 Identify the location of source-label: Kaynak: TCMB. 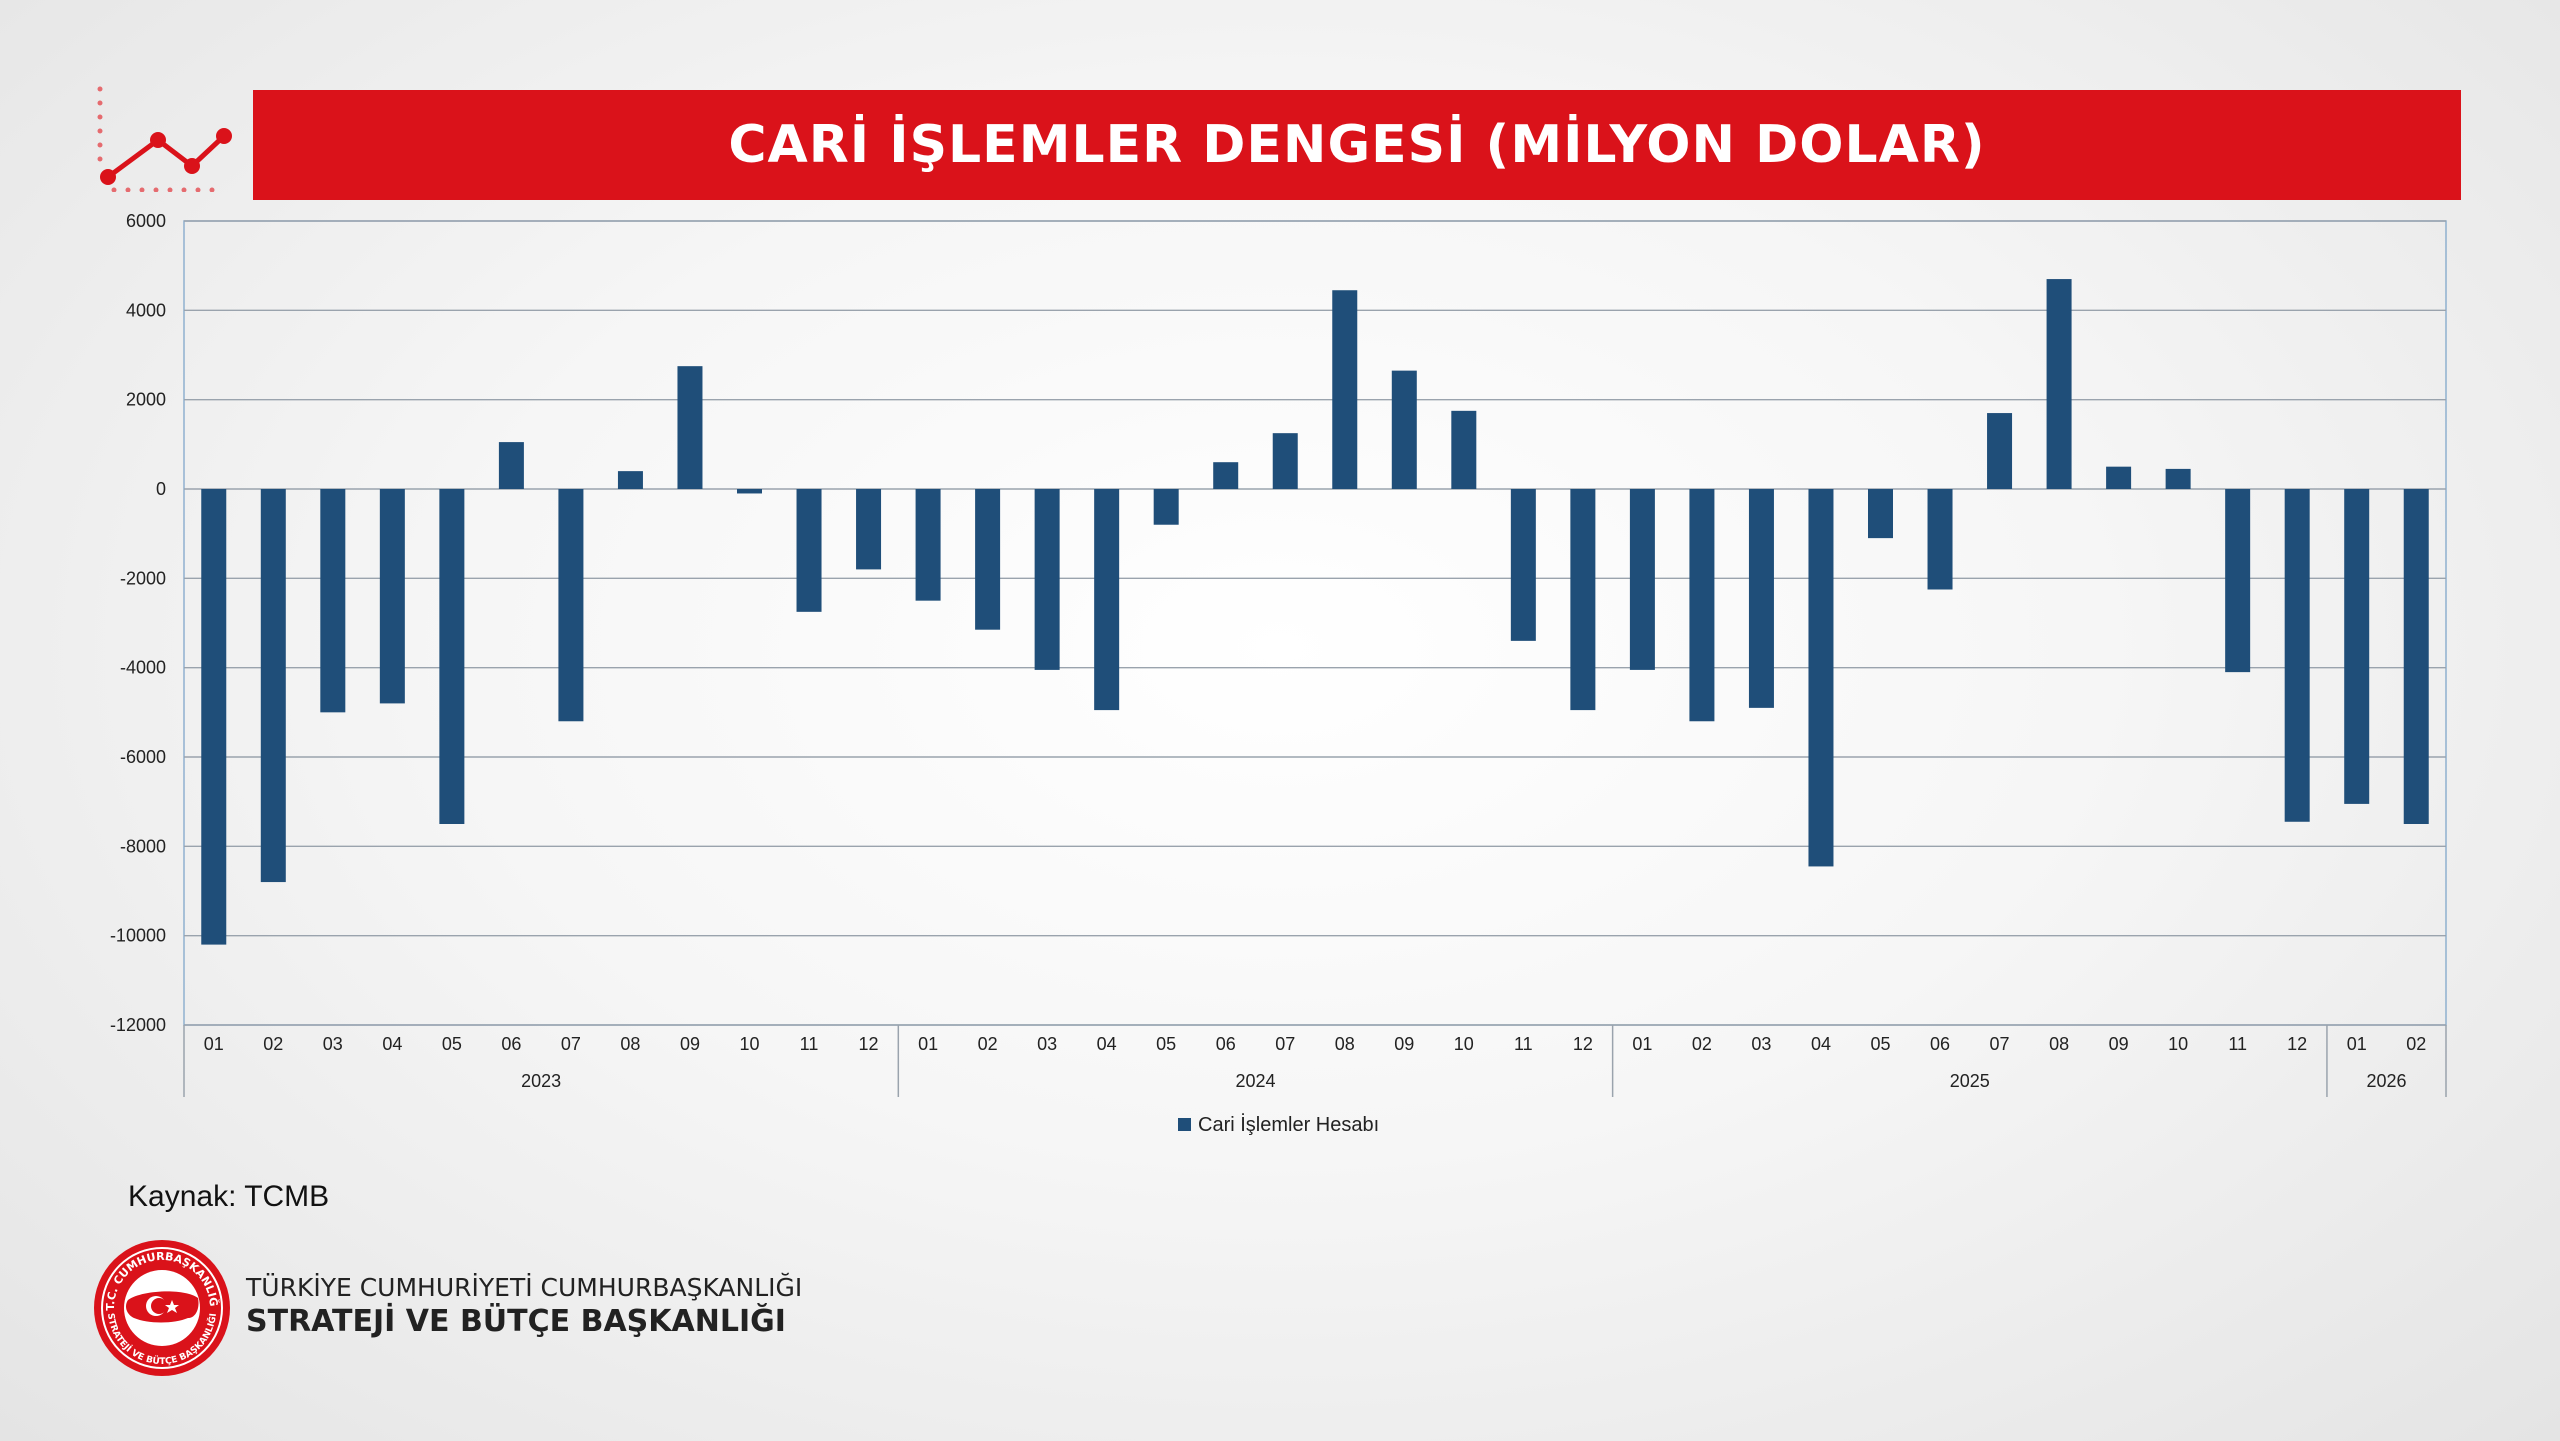
(229, 1196).